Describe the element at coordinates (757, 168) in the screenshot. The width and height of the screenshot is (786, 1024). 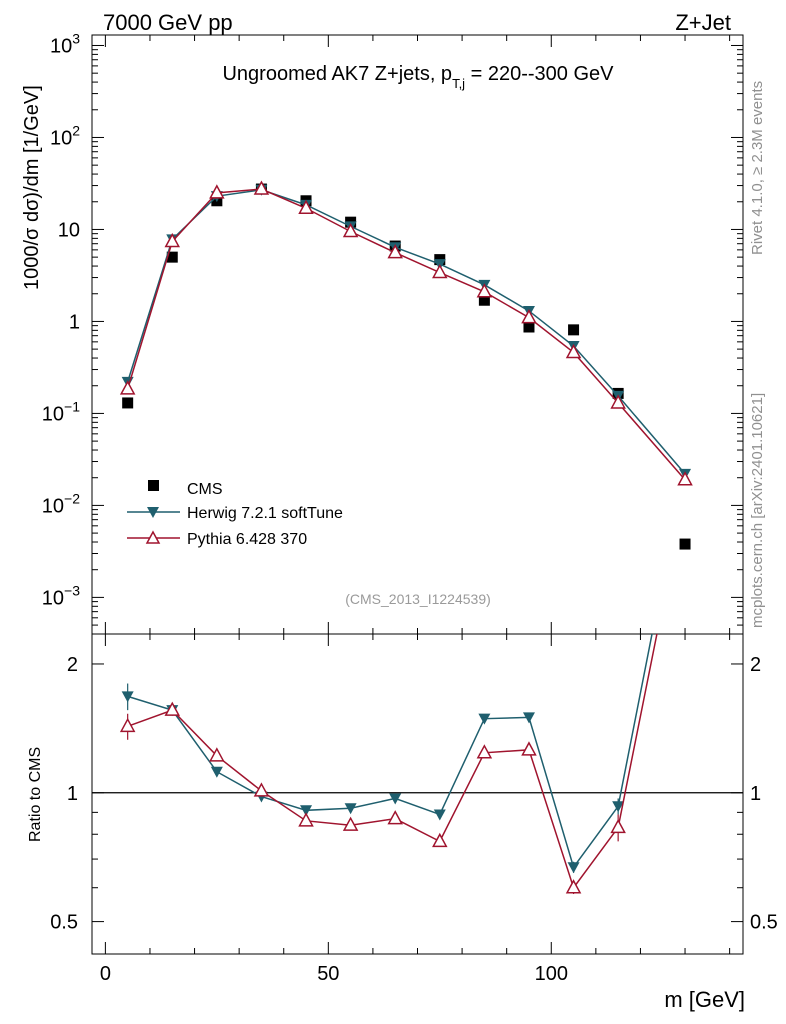
I see `rivet-label: Rivet 4.1.0, ≥ 2.3M events` at that location.